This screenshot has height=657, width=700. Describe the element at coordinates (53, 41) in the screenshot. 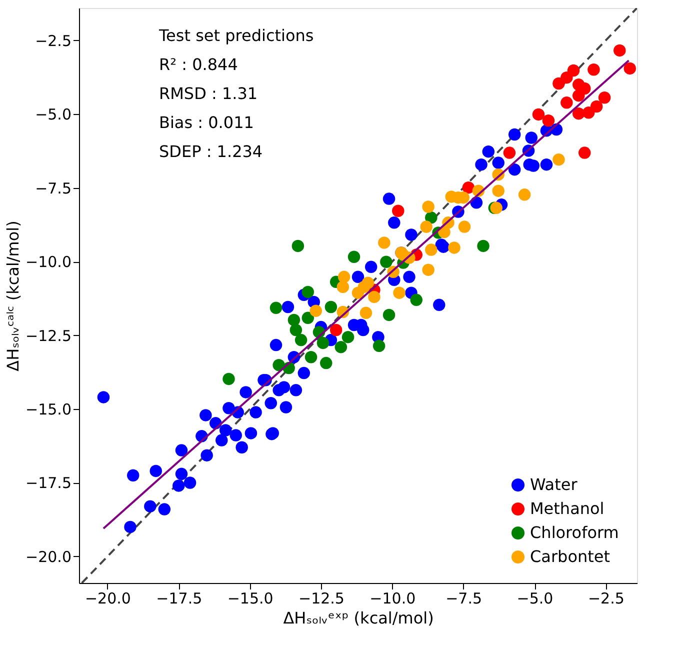

I see `y-tick-label: −2.5` at that location.